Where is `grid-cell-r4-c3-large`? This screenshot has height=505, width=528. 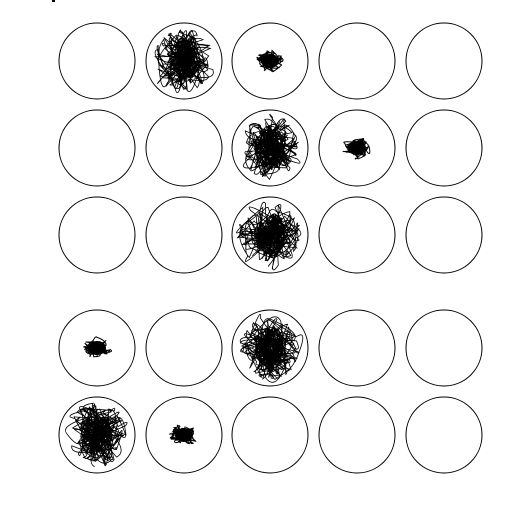 grid-cell-r4-c3-large is located at coordinates (270, 348).